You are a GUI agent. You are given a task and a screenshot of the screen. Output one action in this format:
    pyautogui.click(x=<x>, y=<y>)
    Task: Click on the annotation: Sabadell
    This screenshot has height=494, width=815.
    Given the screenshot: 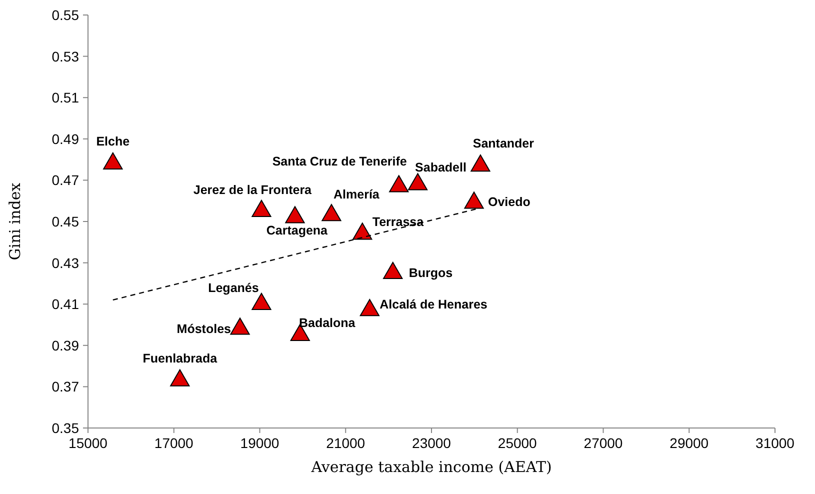 What is the action you would take?
    pyautogui.click(x=440, y=167)
    